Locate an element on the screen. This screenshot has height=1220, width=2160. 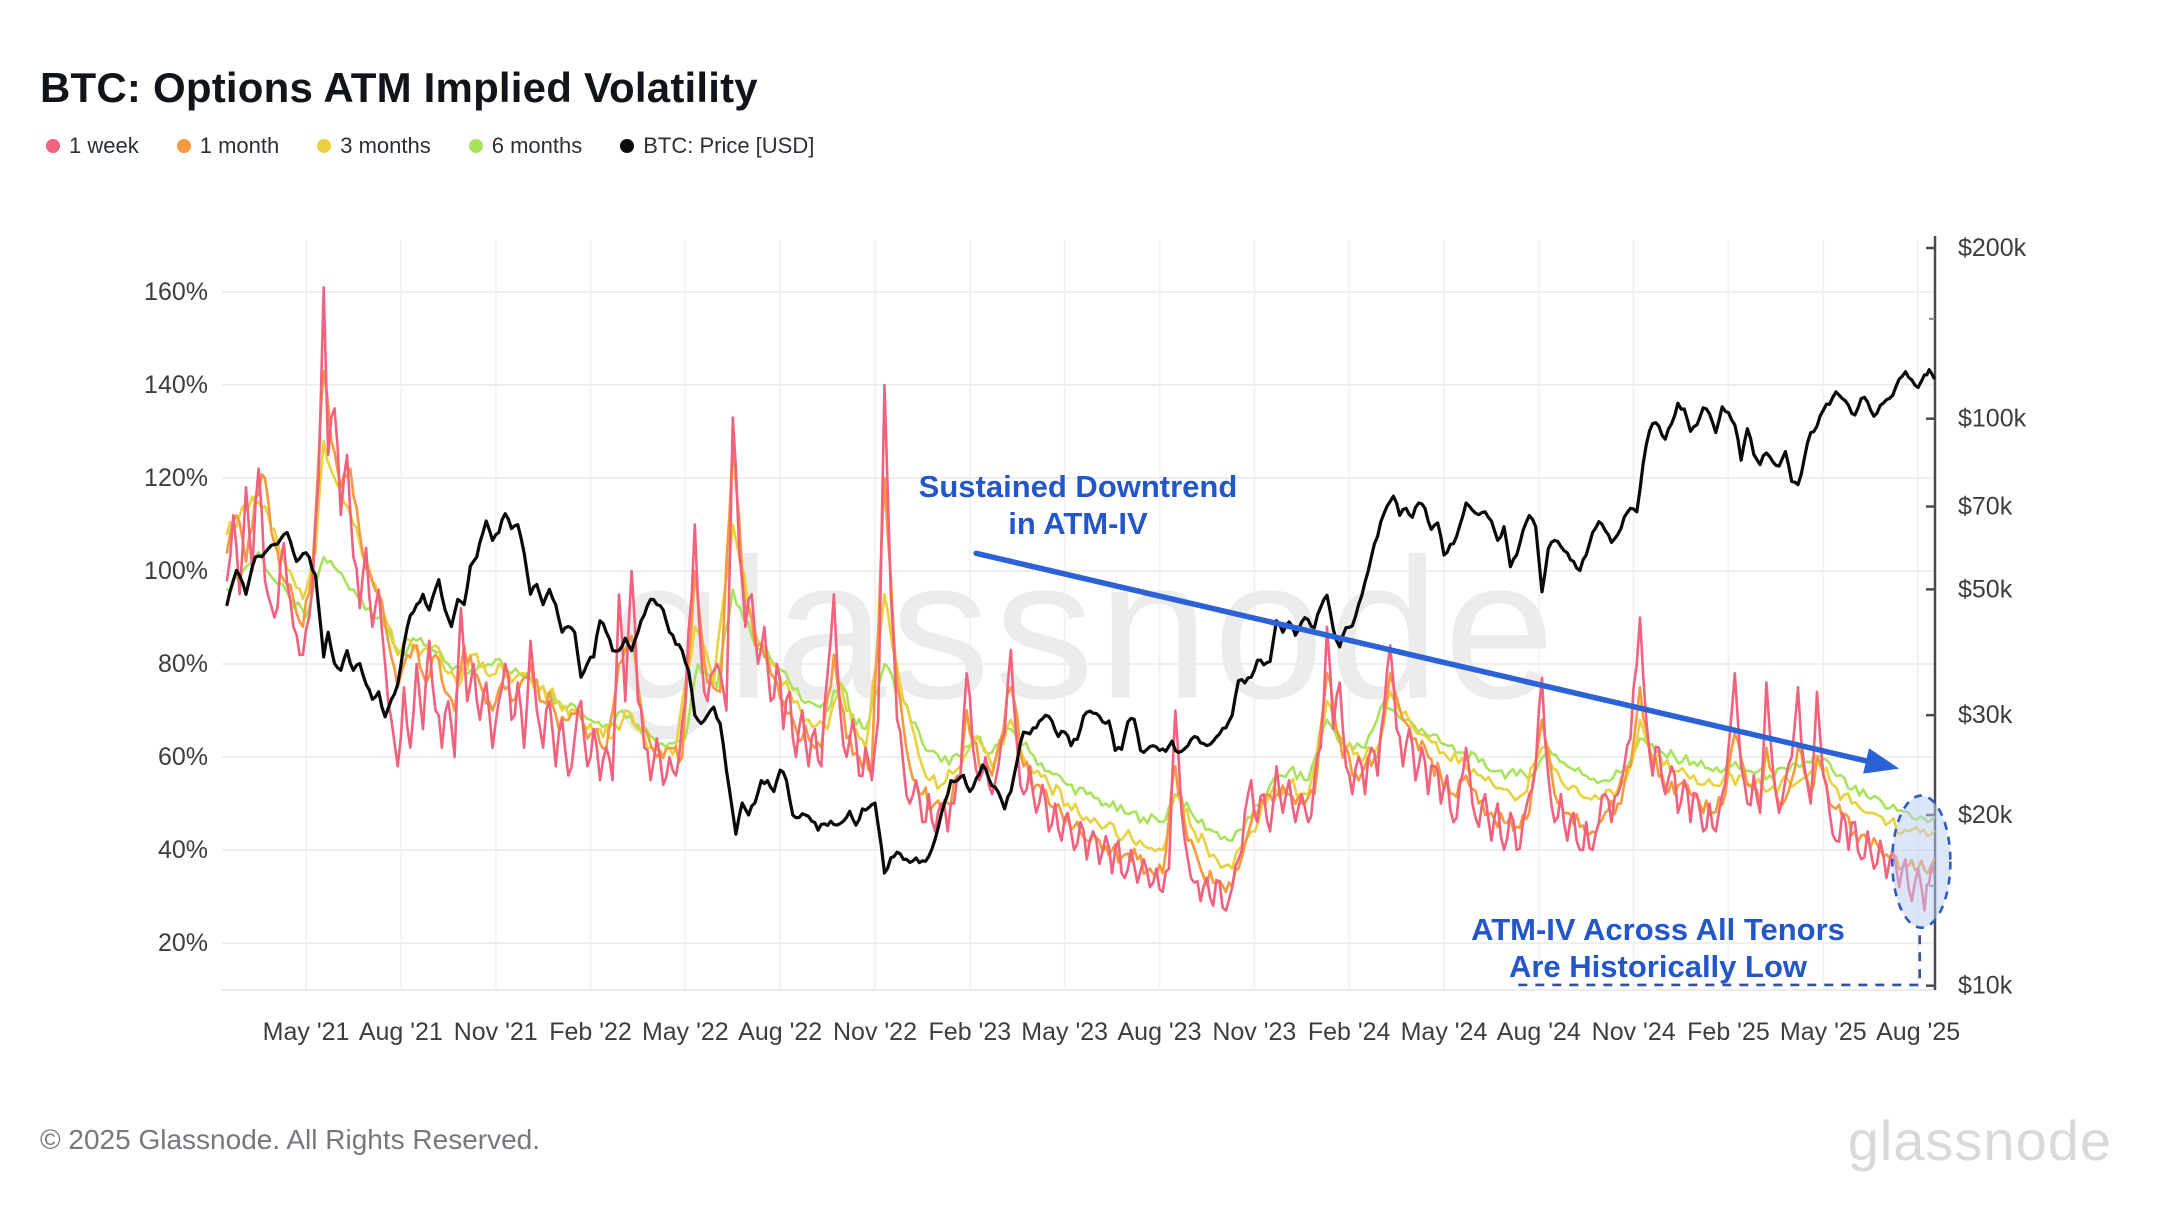
legend-dot-1-month-icon is located at coordinates (183, 146).